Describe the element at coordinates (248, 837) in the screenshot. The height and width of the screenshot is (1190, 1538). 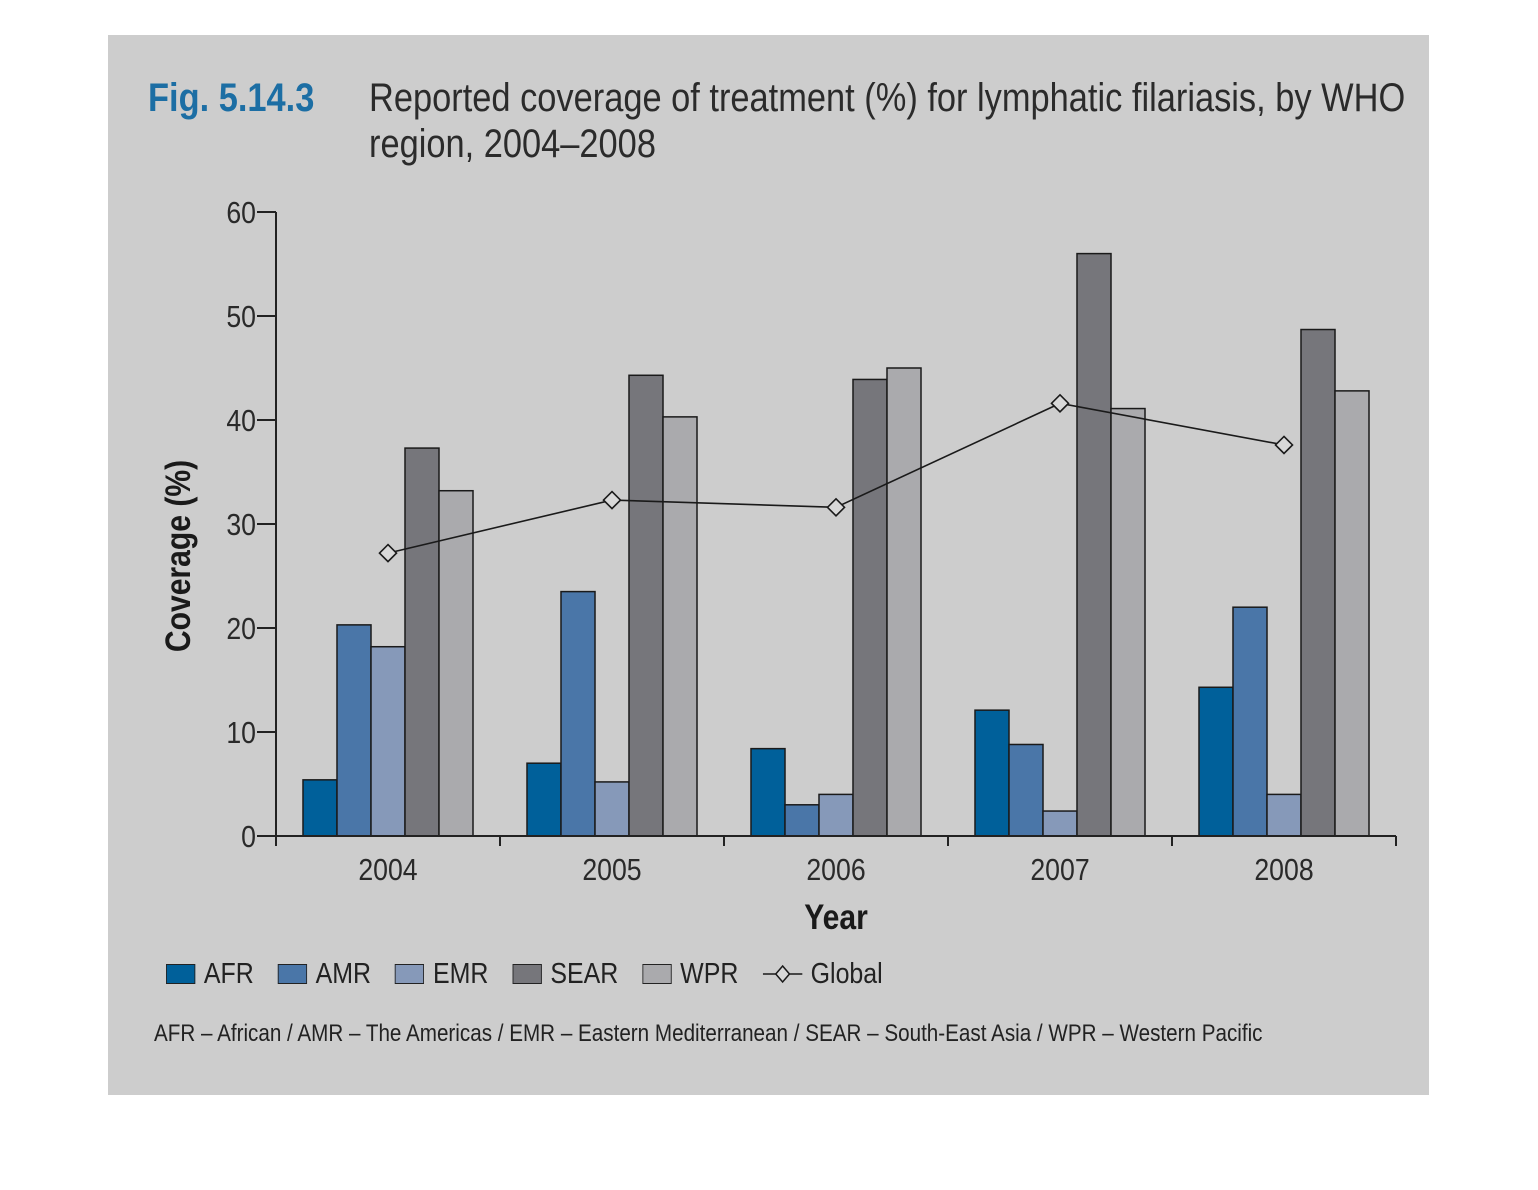
I see `y-tick-label: 0` at that location.